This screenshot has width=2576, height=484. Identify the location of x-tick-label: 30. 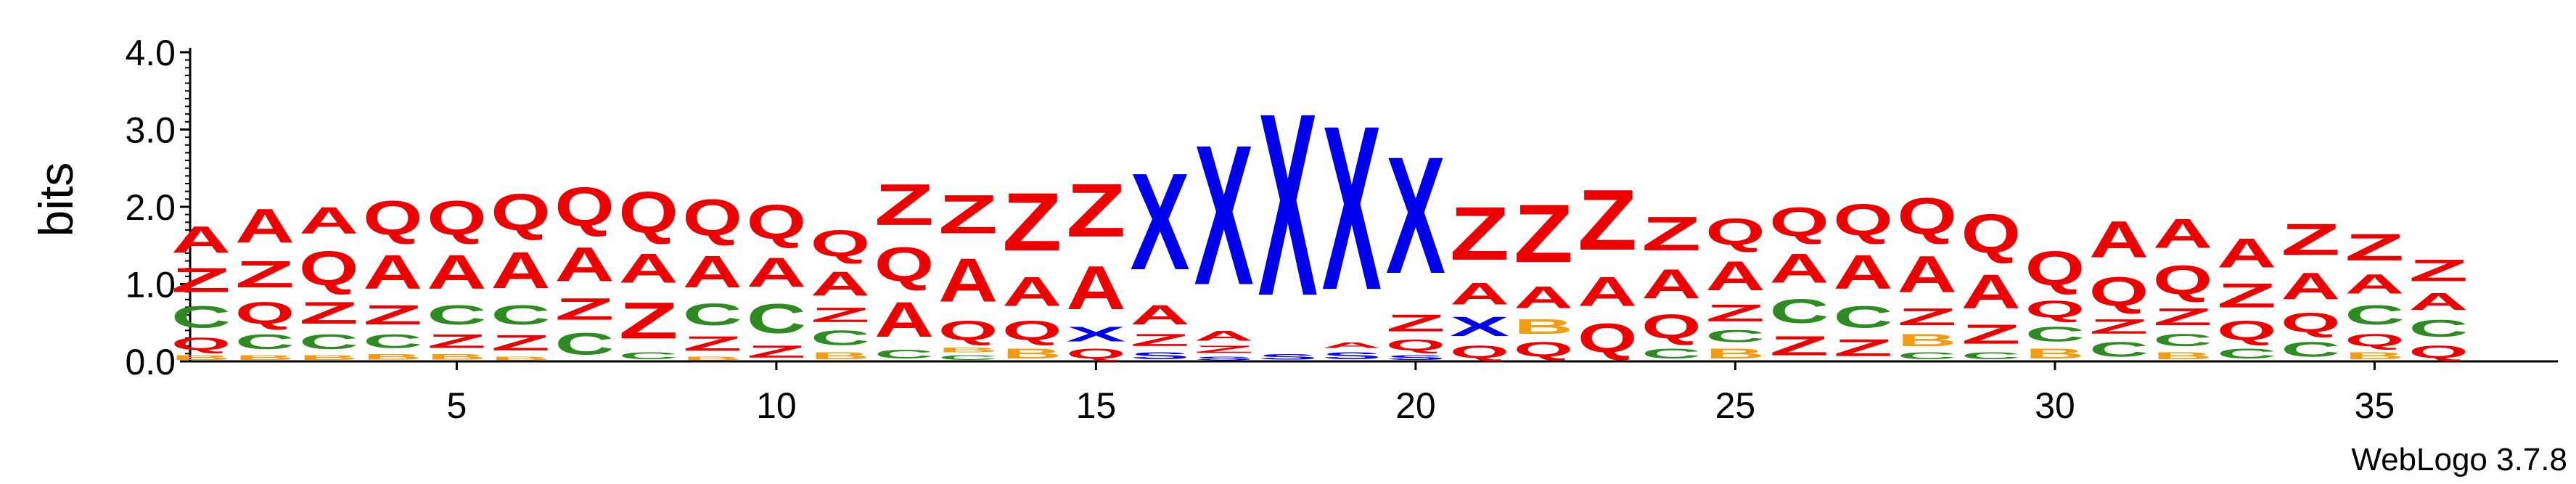
(2055, 405).